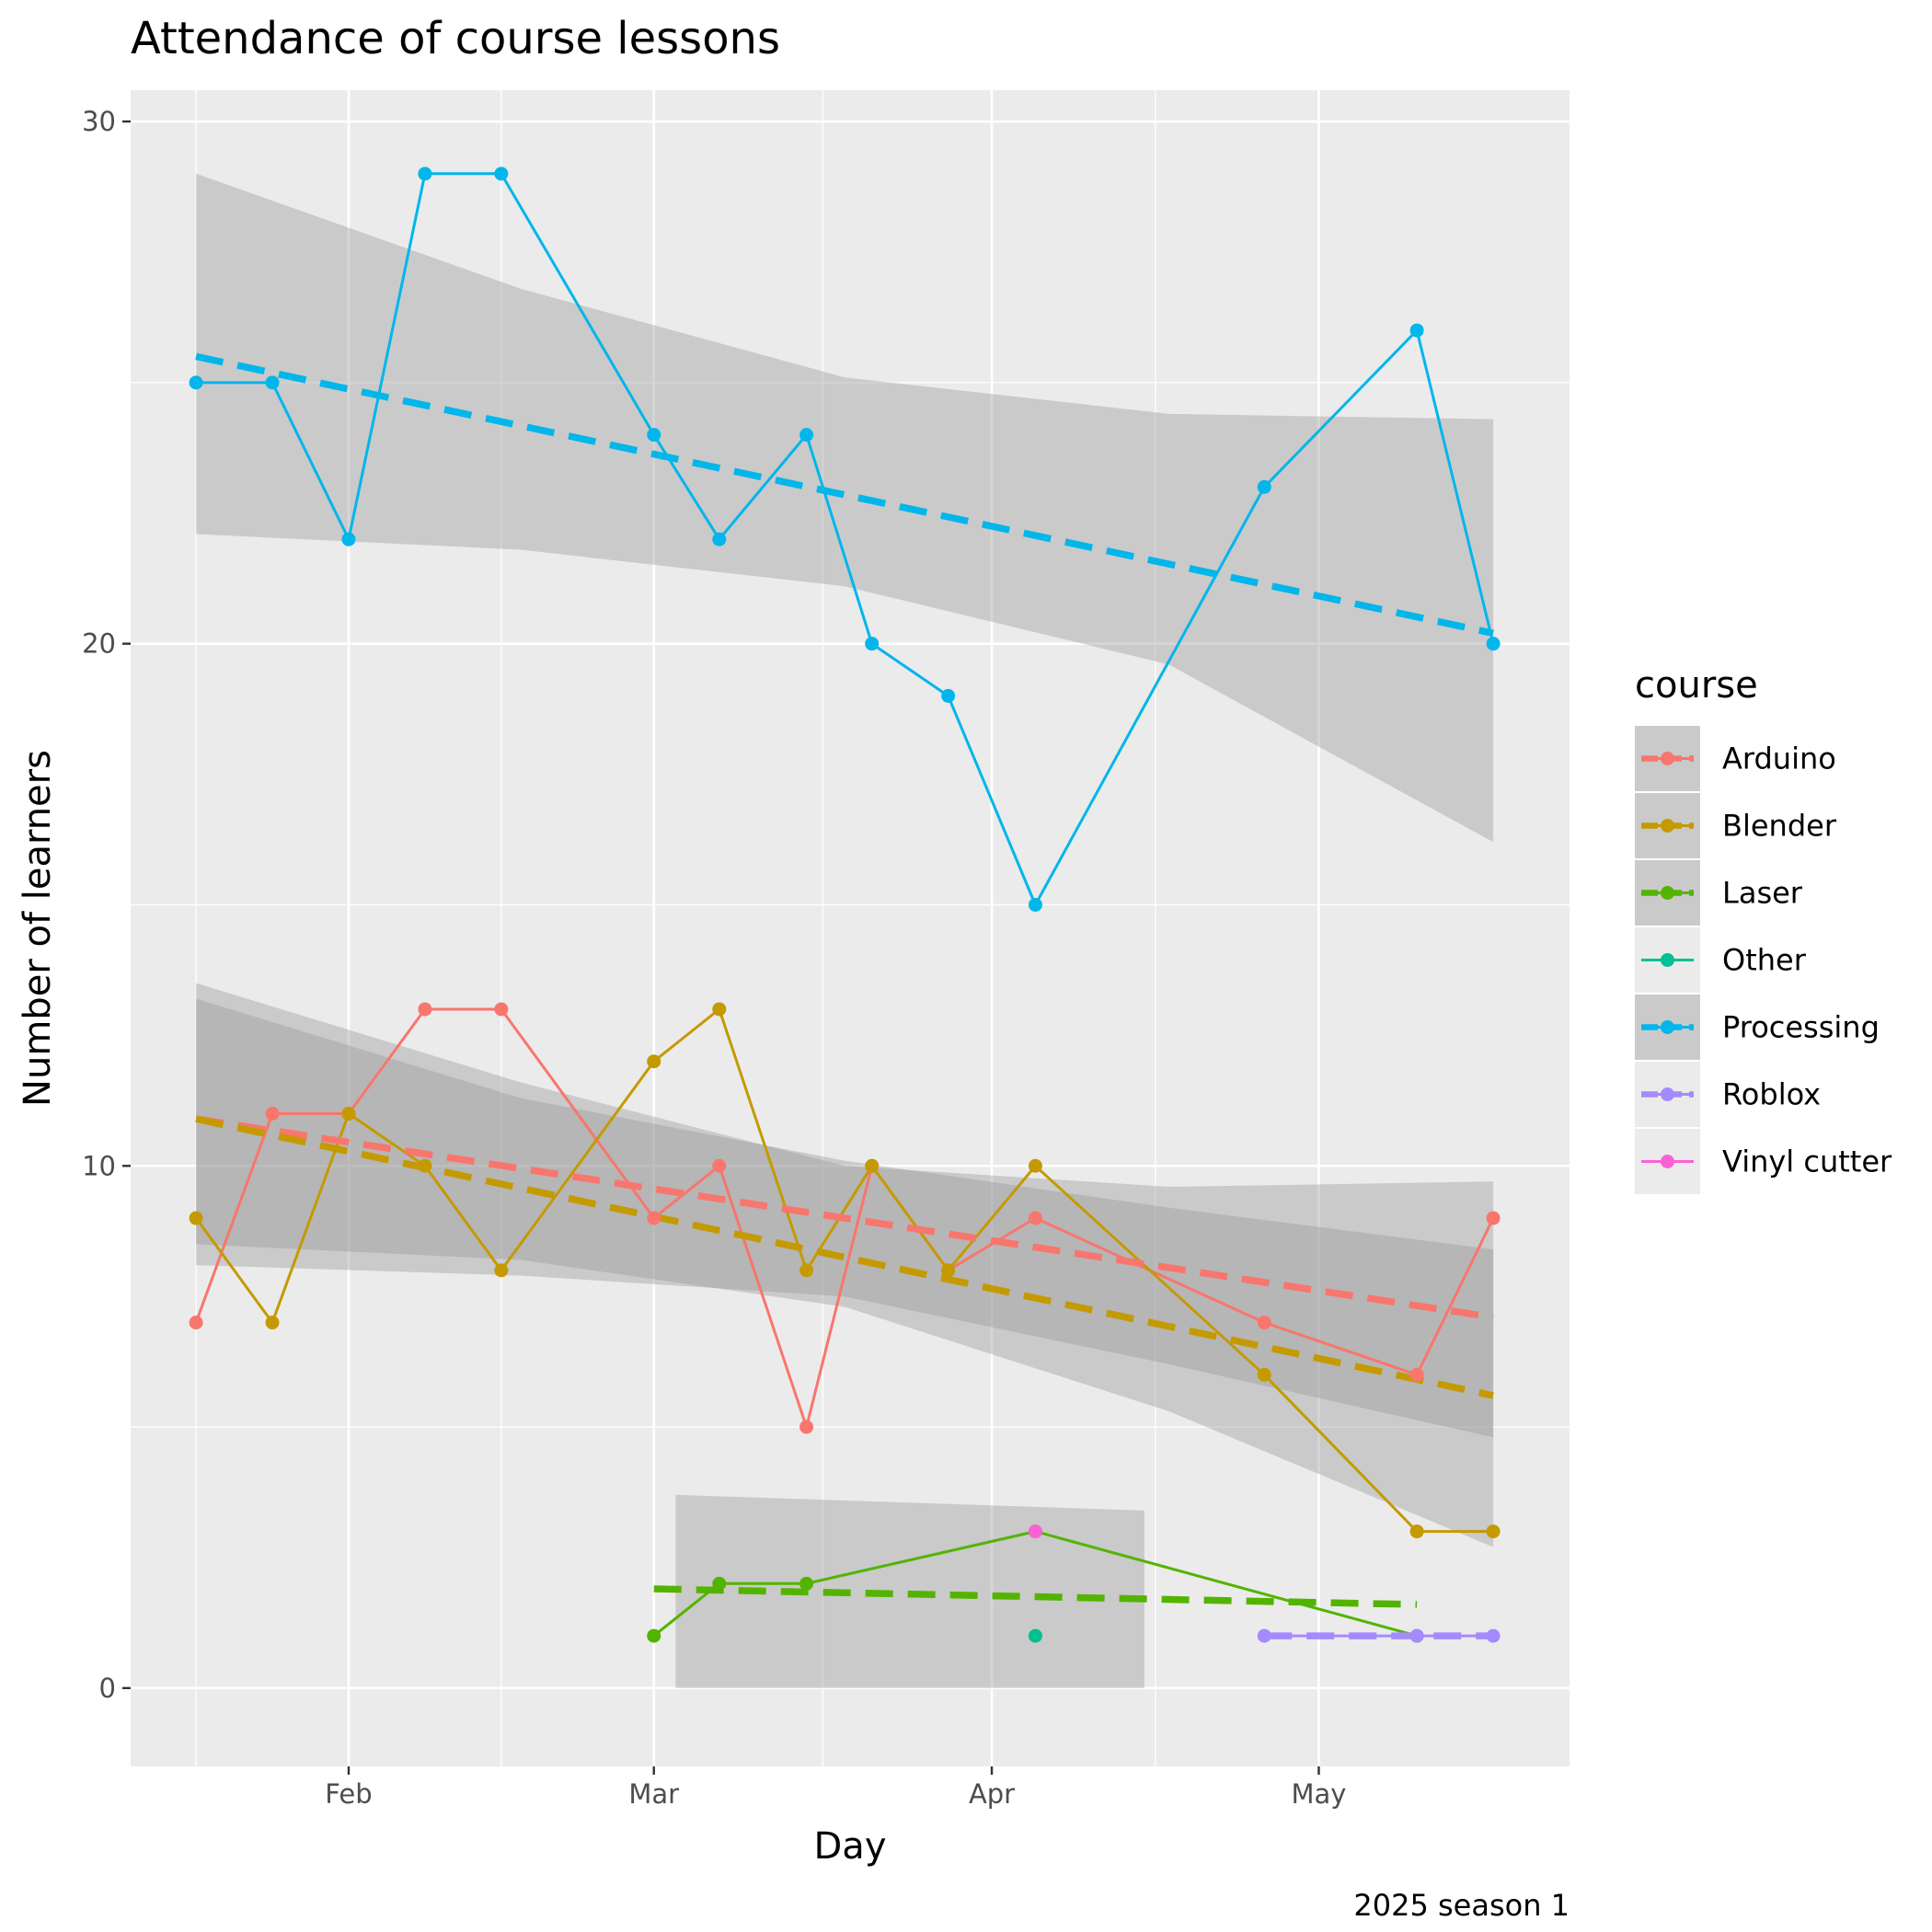 The image size is (1932, 1932). I want to click on x-tick-label: Apr, so click(992, 1794).